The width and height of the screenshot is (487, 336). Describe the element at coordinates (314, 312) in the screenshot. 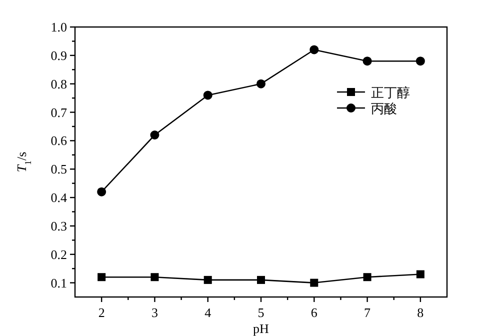

I see `x-tick-label: 6` at that location.